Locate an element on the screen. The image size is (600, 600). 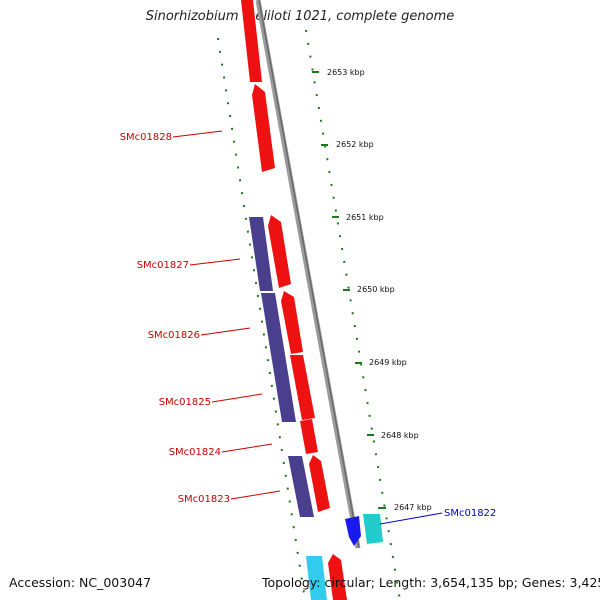
gene-label: SMc01823 is located at coordinates (204, 499).